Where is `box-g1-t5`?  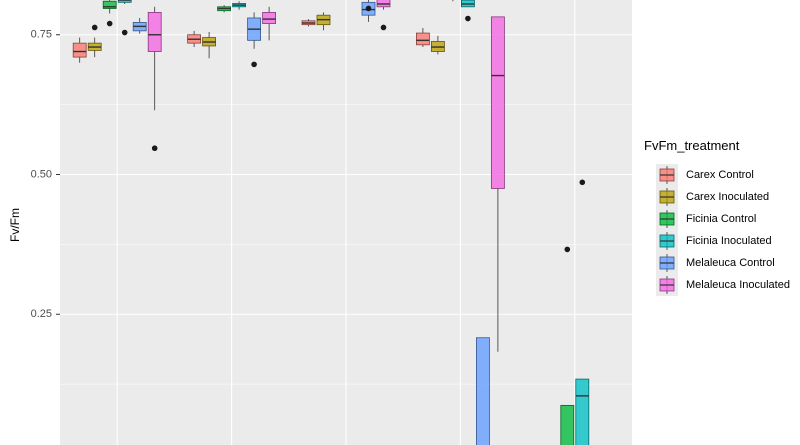
box-g1-t5 is located at coordinates (269, 23).